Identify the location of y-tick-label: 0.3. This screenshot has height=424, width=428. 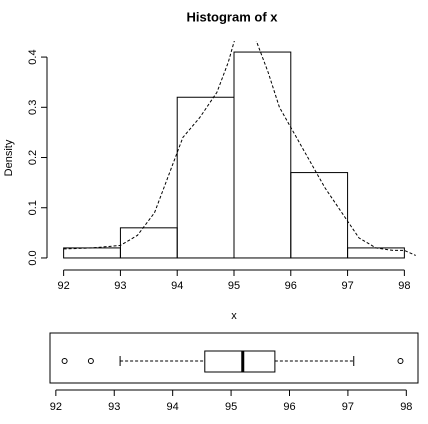
(33, 107).